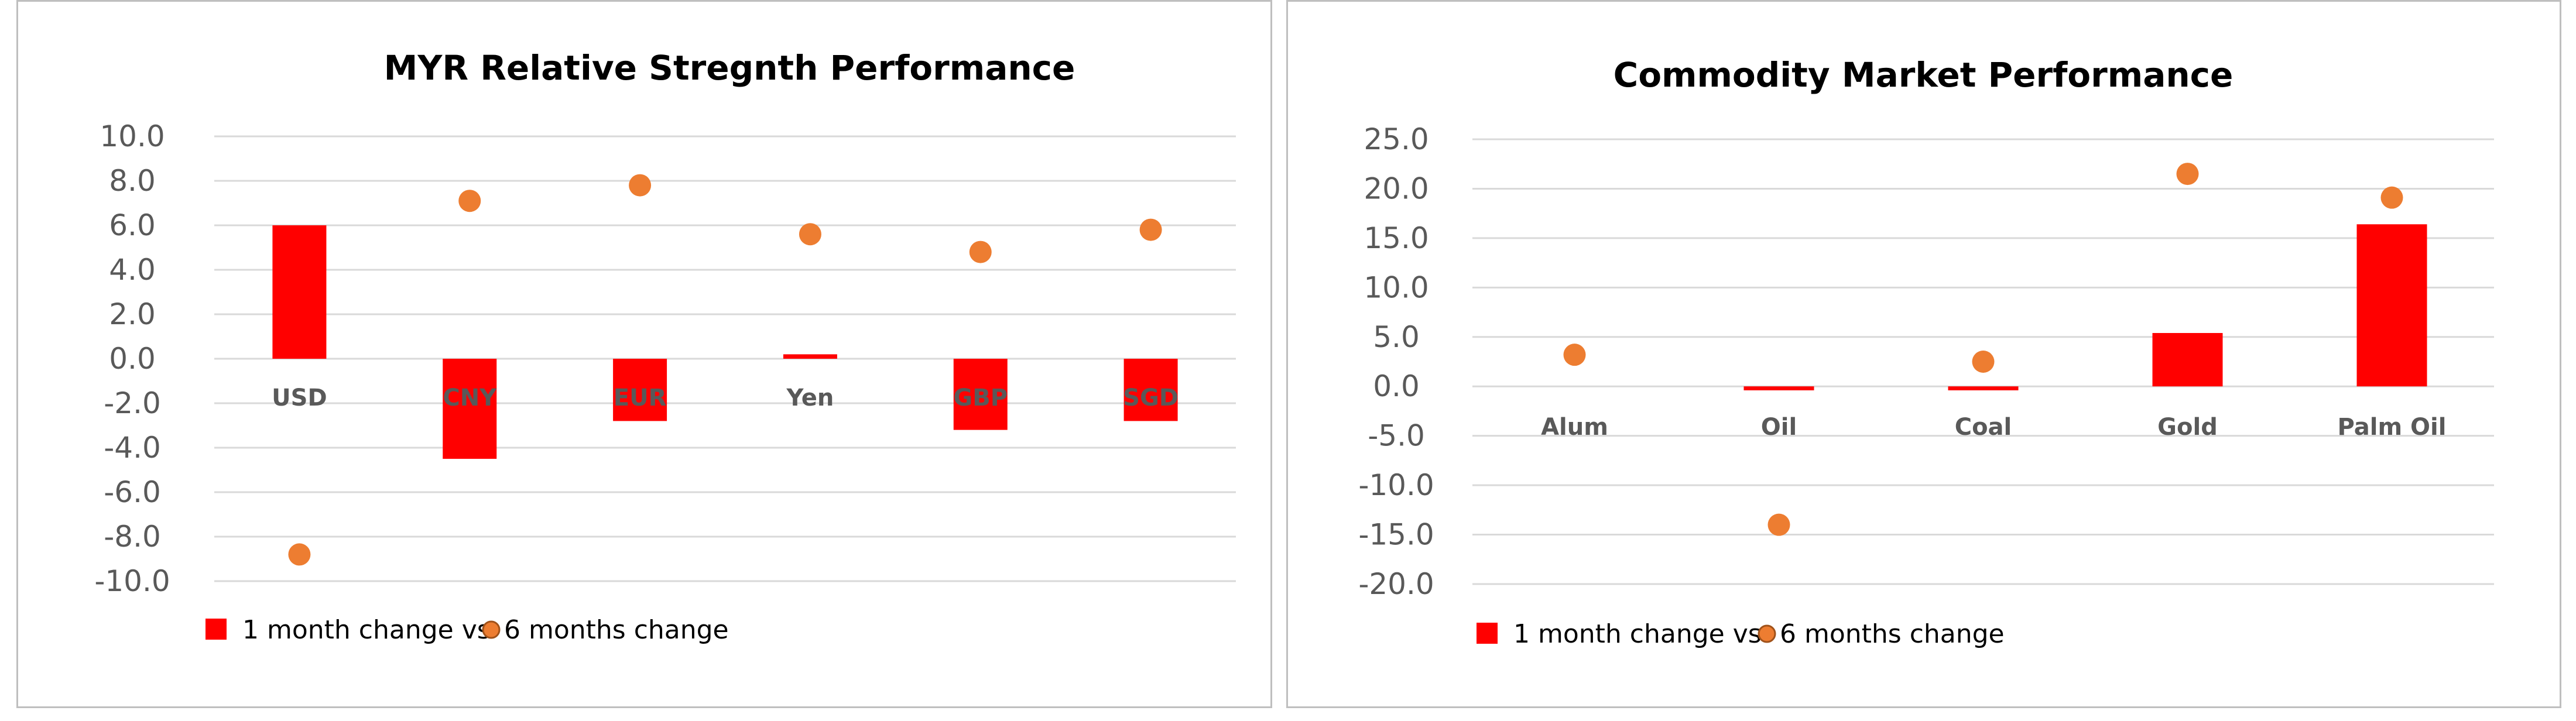  I want to click on chart-title-commodity: Commodity Market Performance, so click(1924, 75).